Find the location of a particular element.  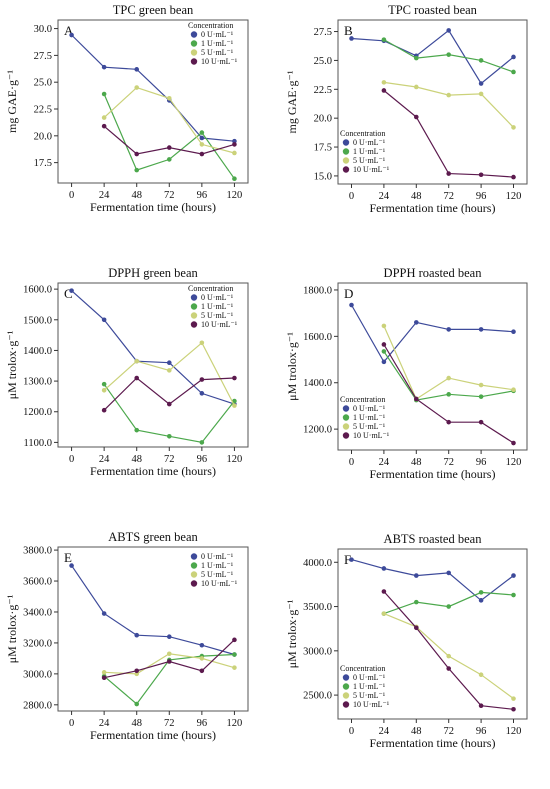

plot-frame is located at coordinates (432, 366).